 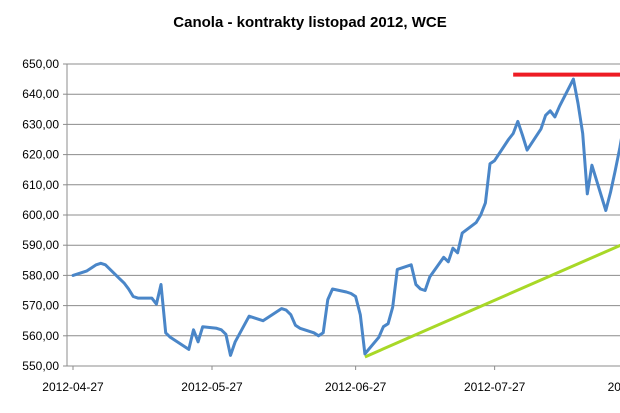 What do you see at coordinates (614, 387) in the screenshot?
I see `x-tick-label: 2012-08-27` at bounding box center [614, 387].